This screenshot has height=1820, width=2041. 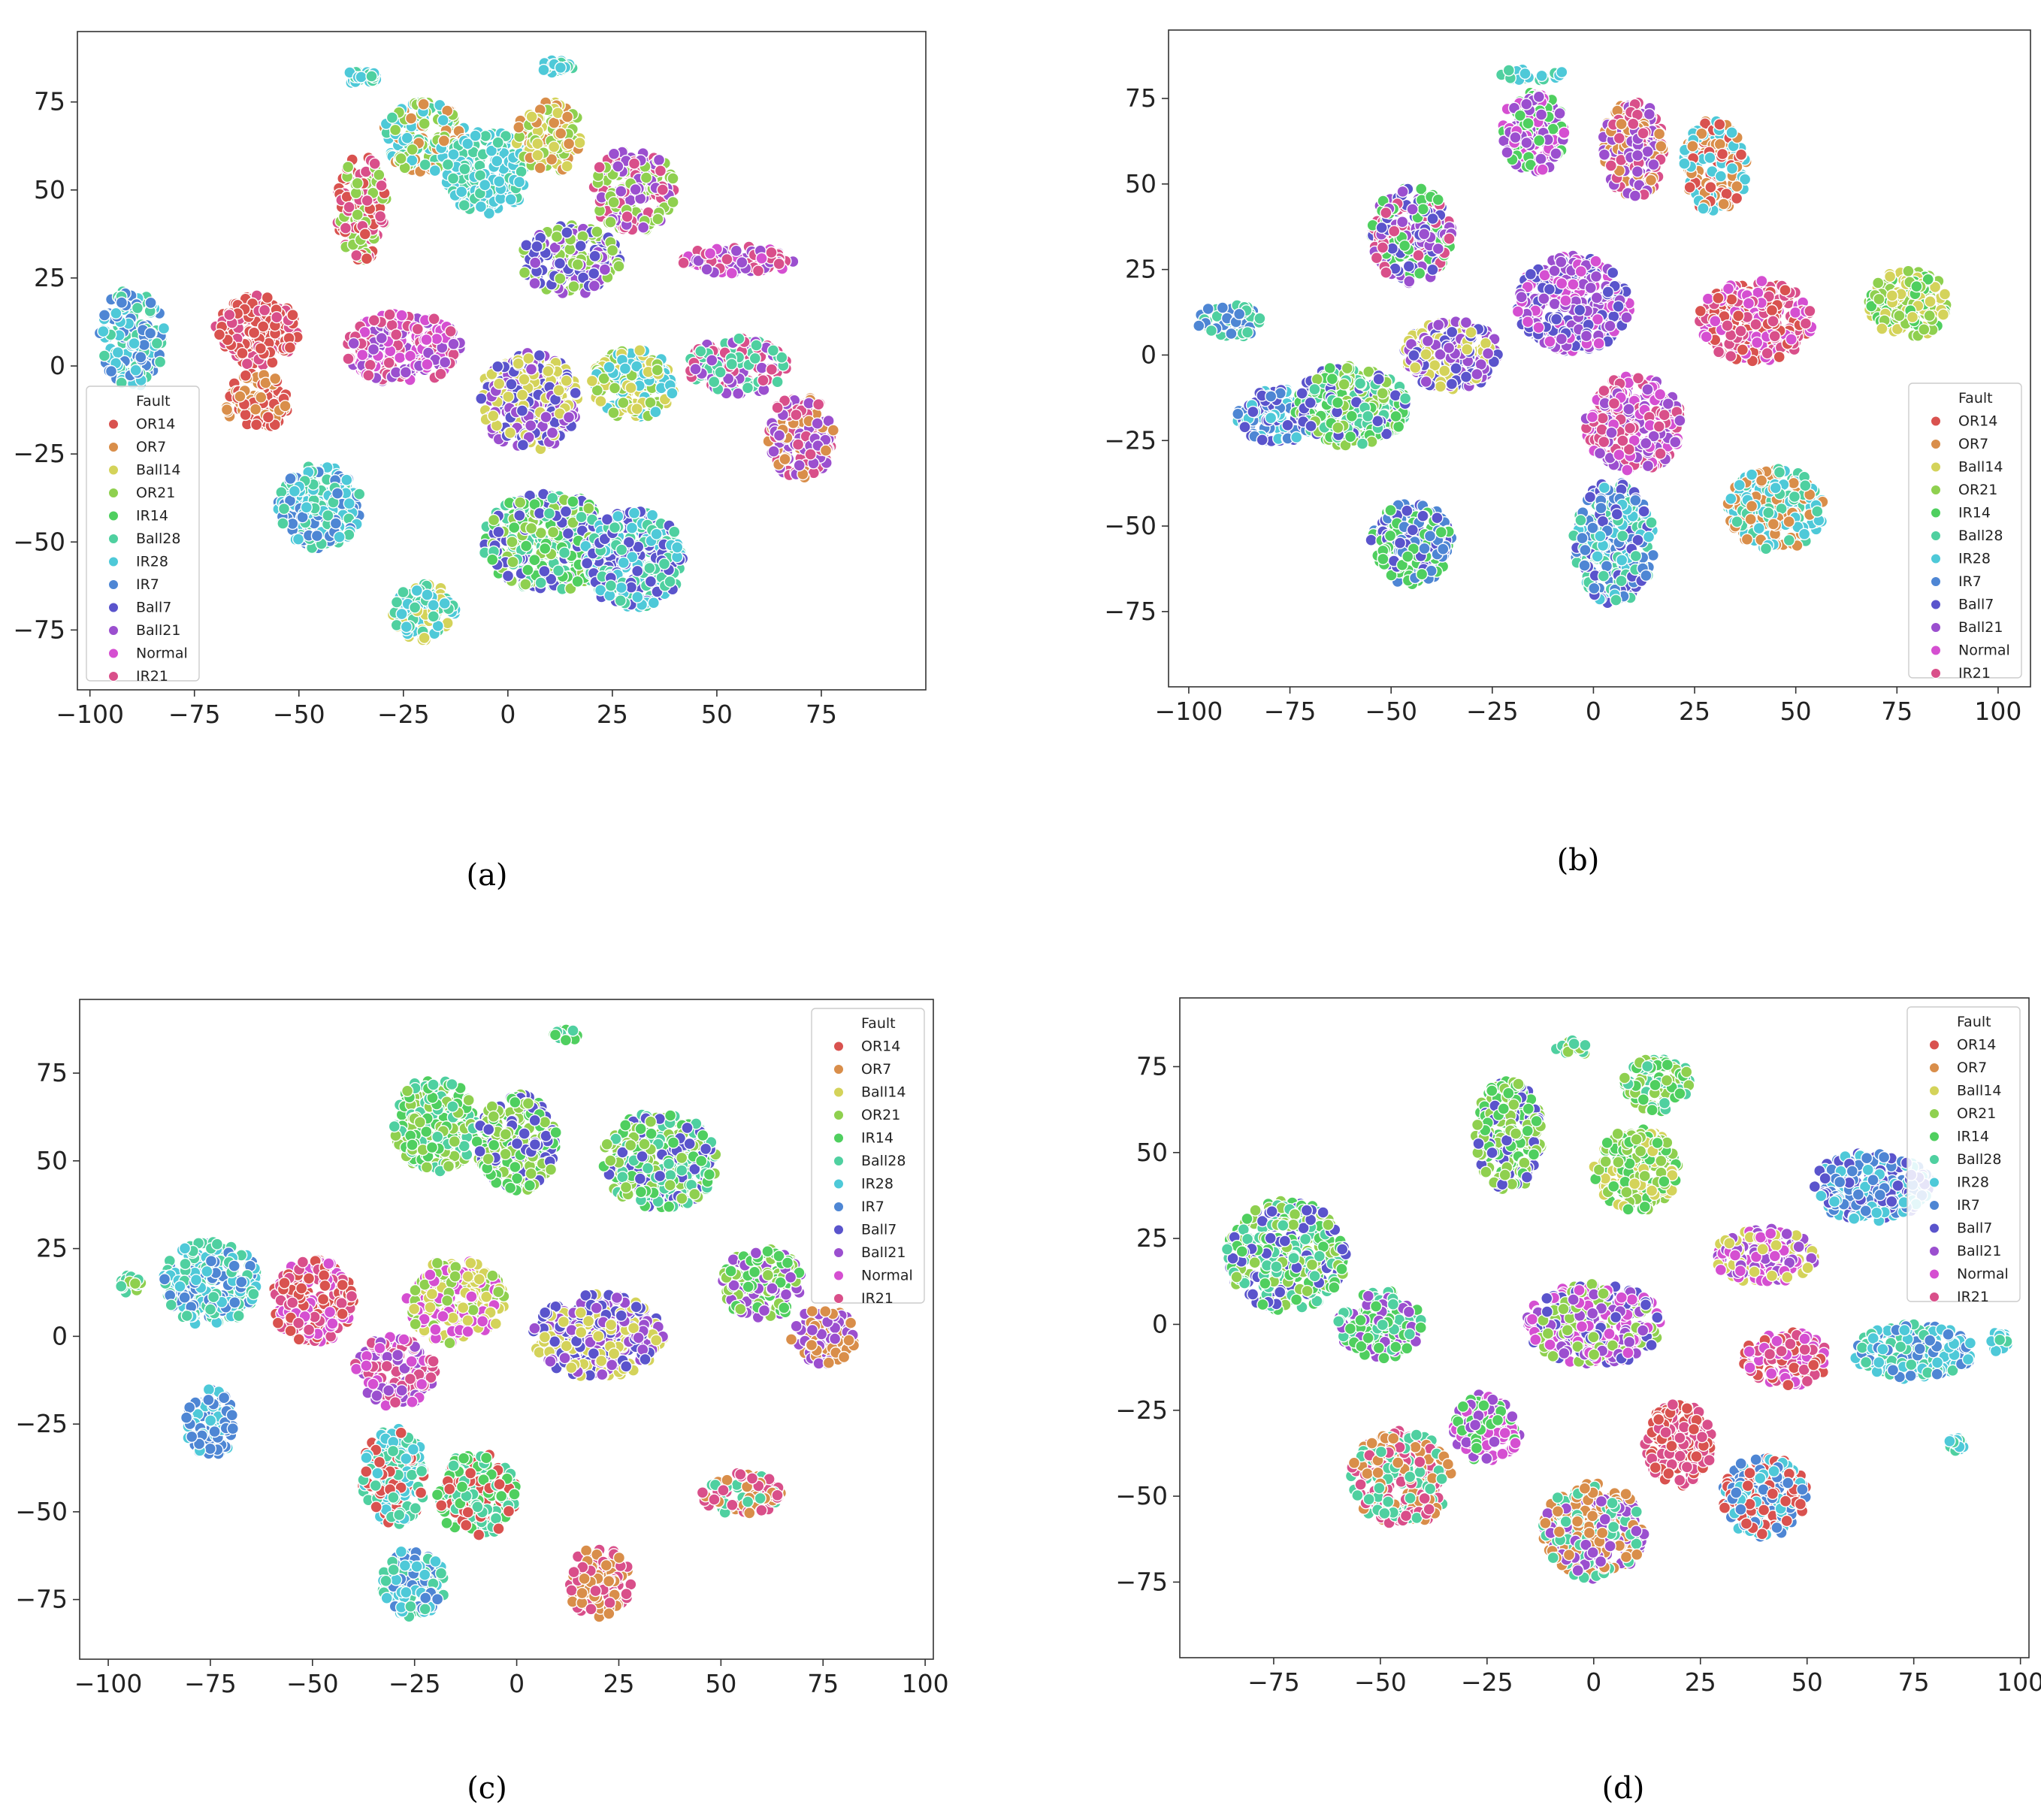 I want to click on y-tick-label: −75, so click(x=39, y=629).